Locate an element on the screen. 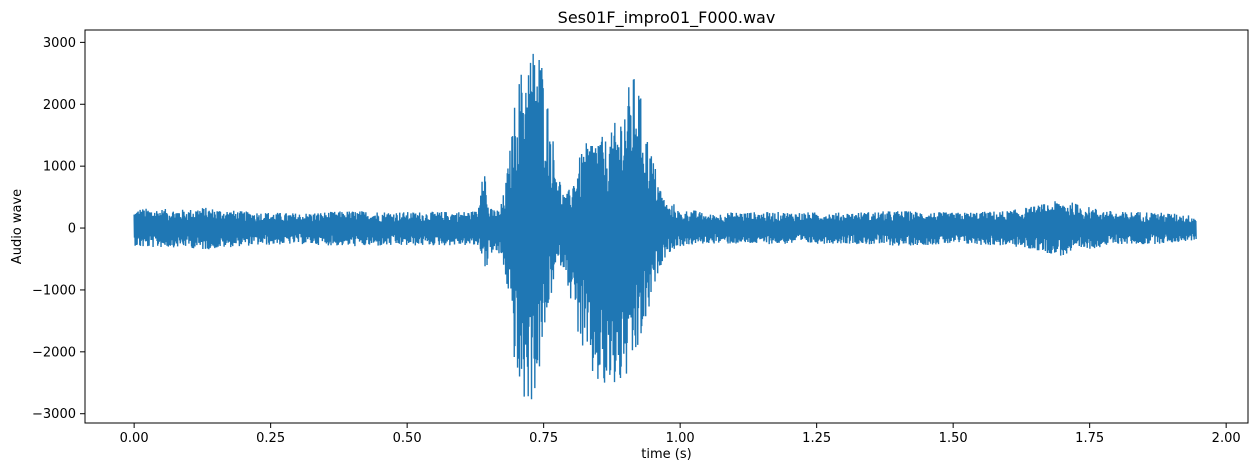 Image resolution: width=1258 pixels, height=470 pixels. x-tick-label: 1.25 is located at coordinates (816, 438).